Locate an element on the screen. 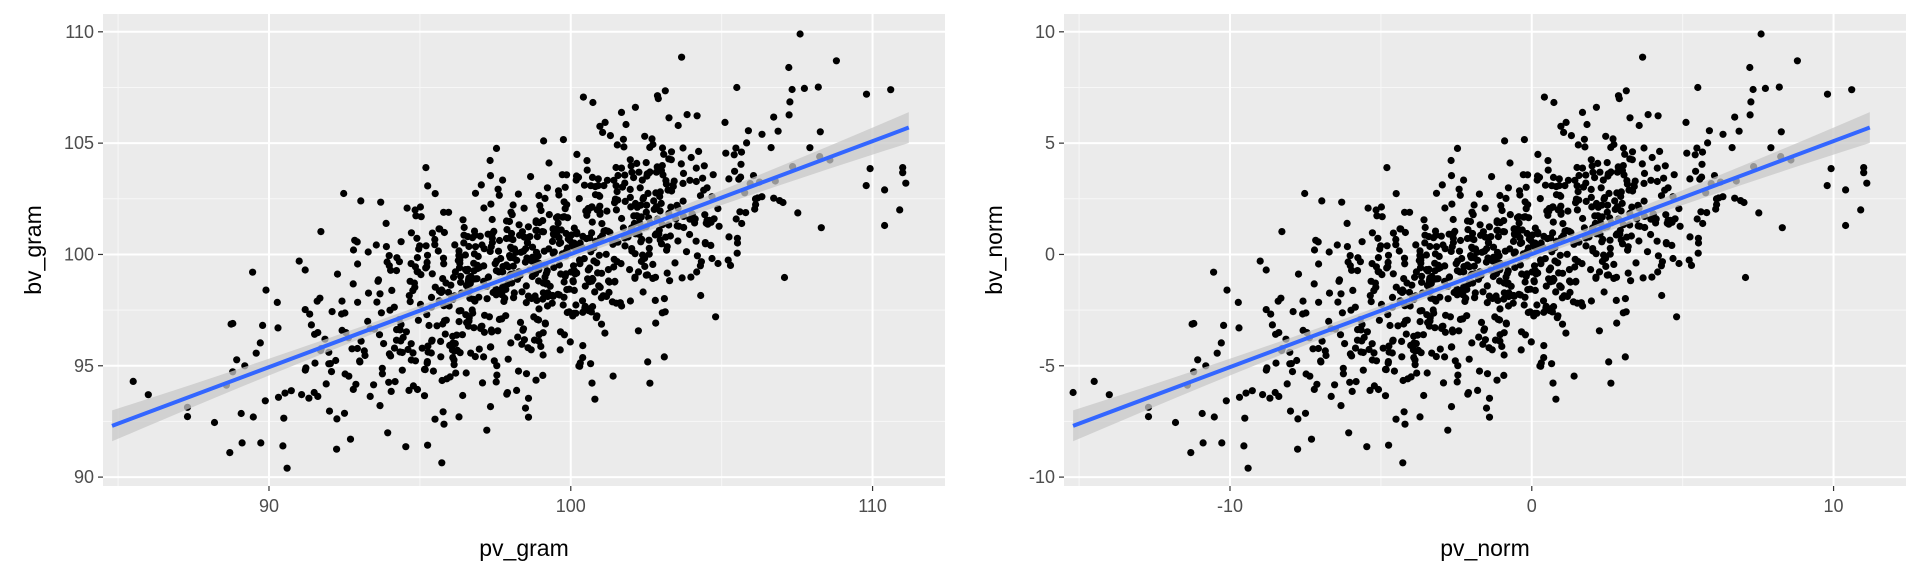 This screenshot has width=1920, height=581. left-x-tick-label: 90 is located at coordinates (269, 506).